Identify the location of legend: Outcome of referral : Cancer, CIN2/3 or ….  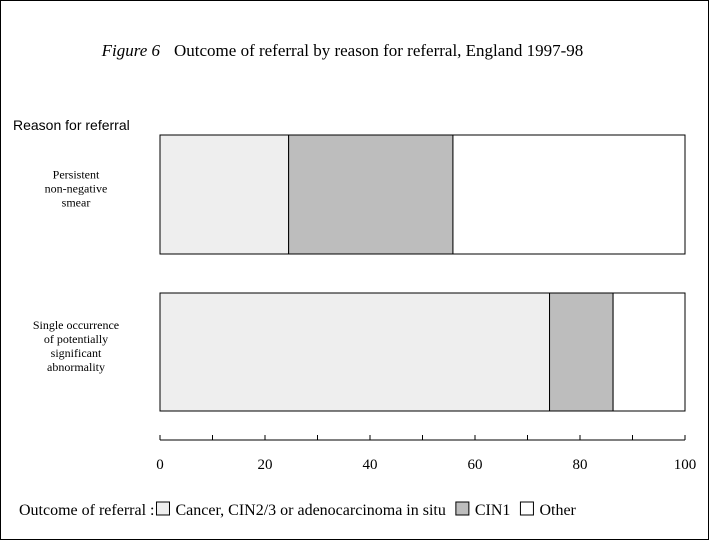
(298, 510).